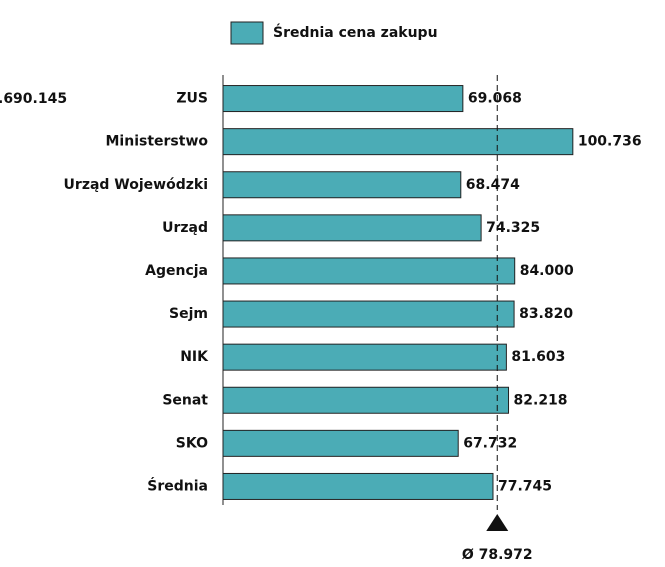 This screenshot has width=665, height=567. What do you see at coordinates (538, 357) in the screenshot?
I see `value-label: 81.603` at bounding box center [538, 357].